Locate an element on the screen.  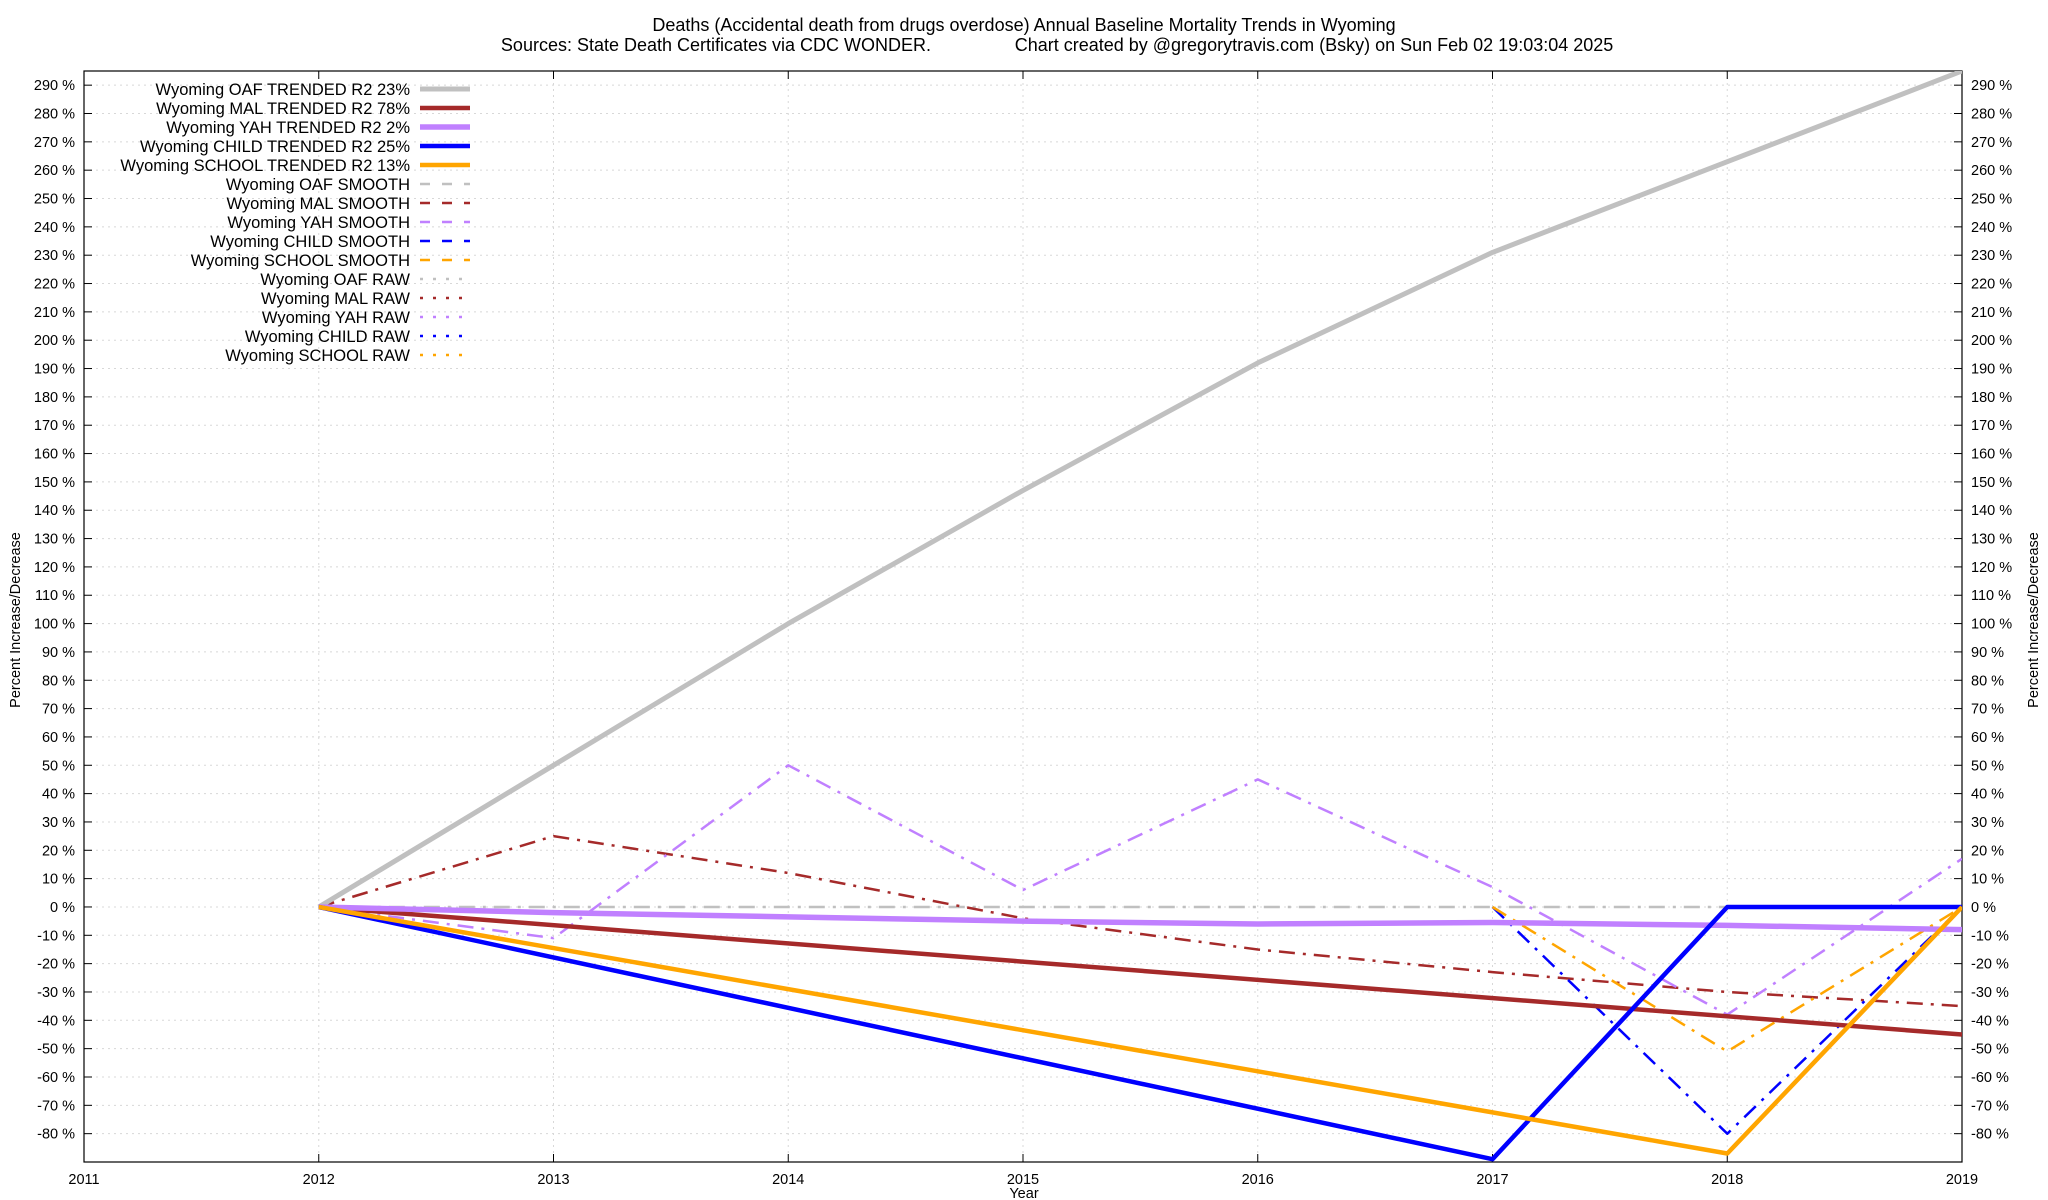
y-tick-label-right: 290 % is located at coordinates (1991, 86).